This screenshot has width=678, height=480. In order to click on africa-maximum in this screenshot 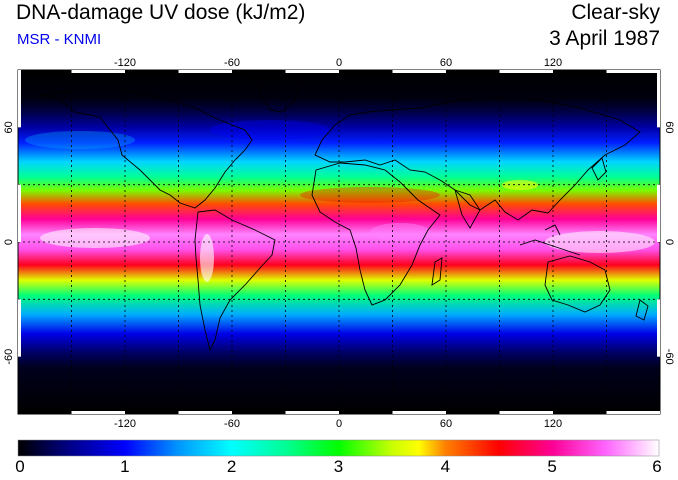, I will do `click(400, 232)`.